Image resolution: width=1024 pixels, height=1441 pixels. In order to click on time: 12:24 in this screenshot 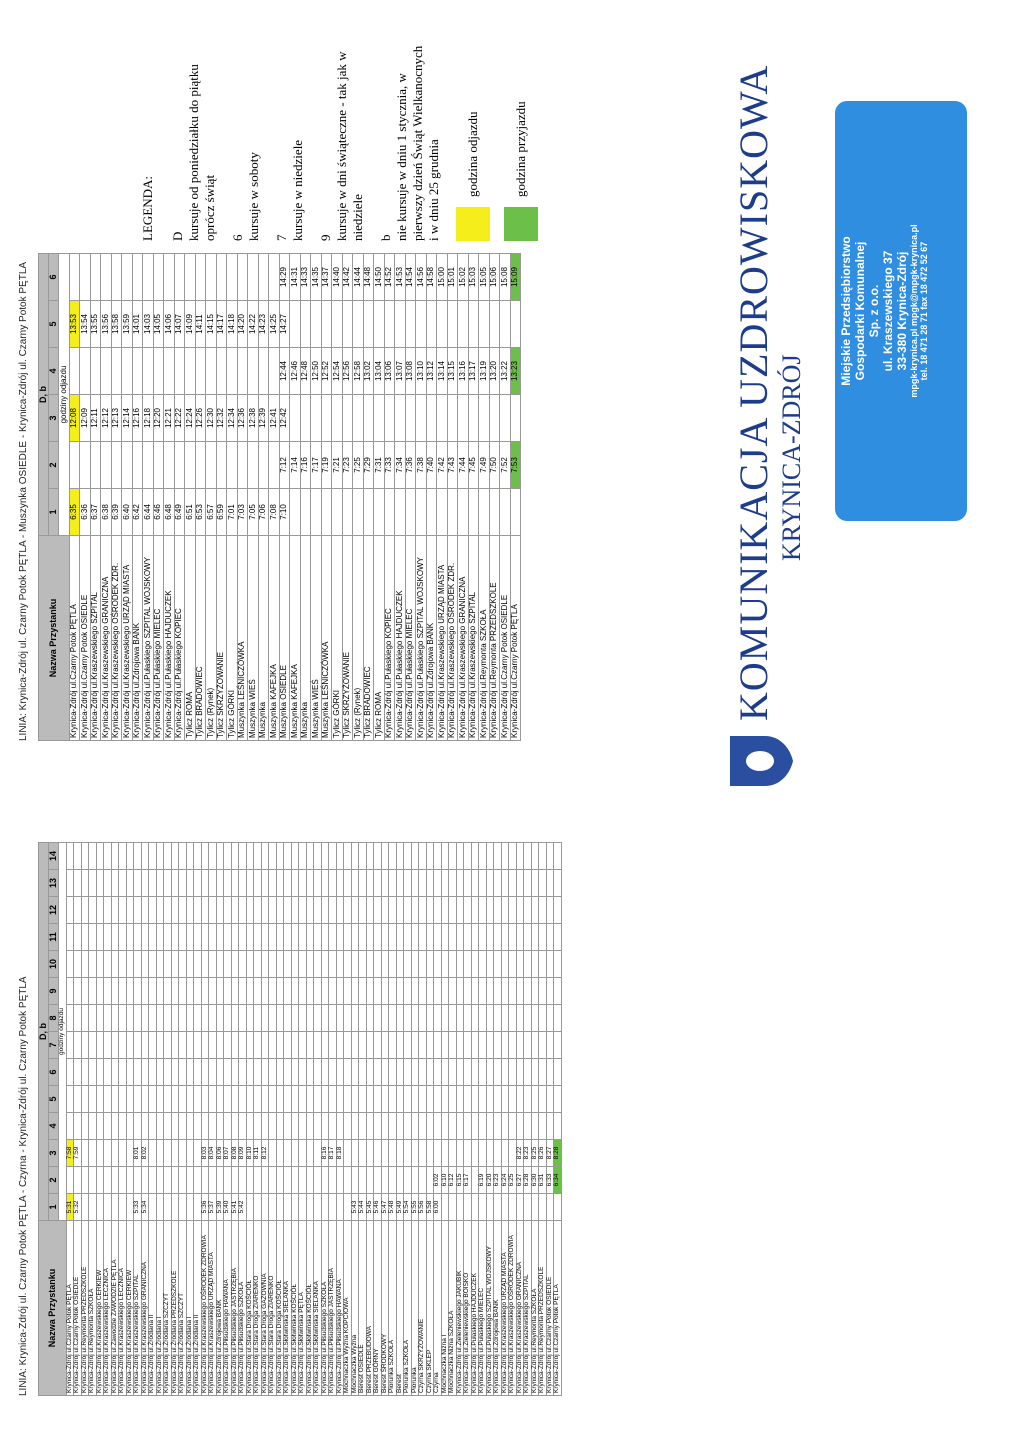, I will do `click(189, 418)`.